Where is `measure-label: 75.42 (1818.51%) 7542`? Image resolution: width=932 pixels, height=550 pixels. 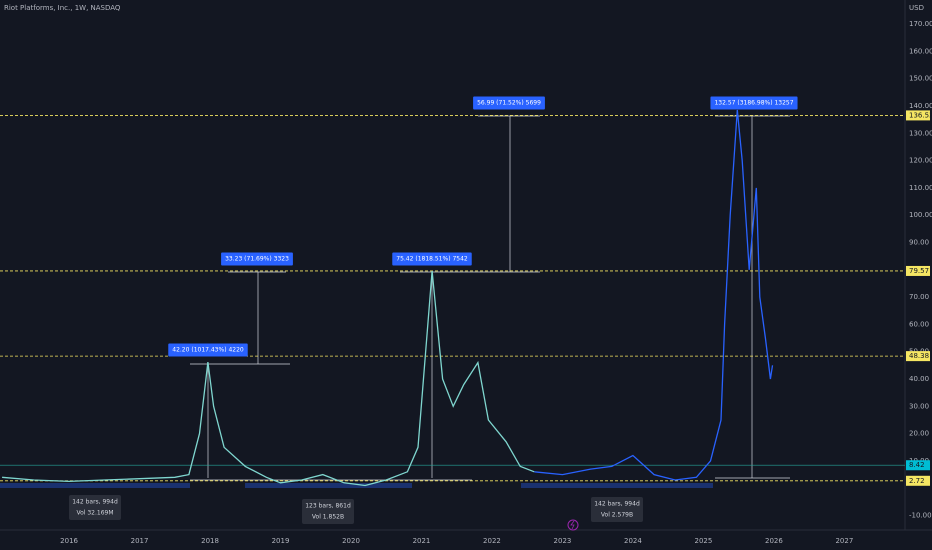
measure-label: 75.42 (1818.51%) 7542 is located at coordinates (432, 259).